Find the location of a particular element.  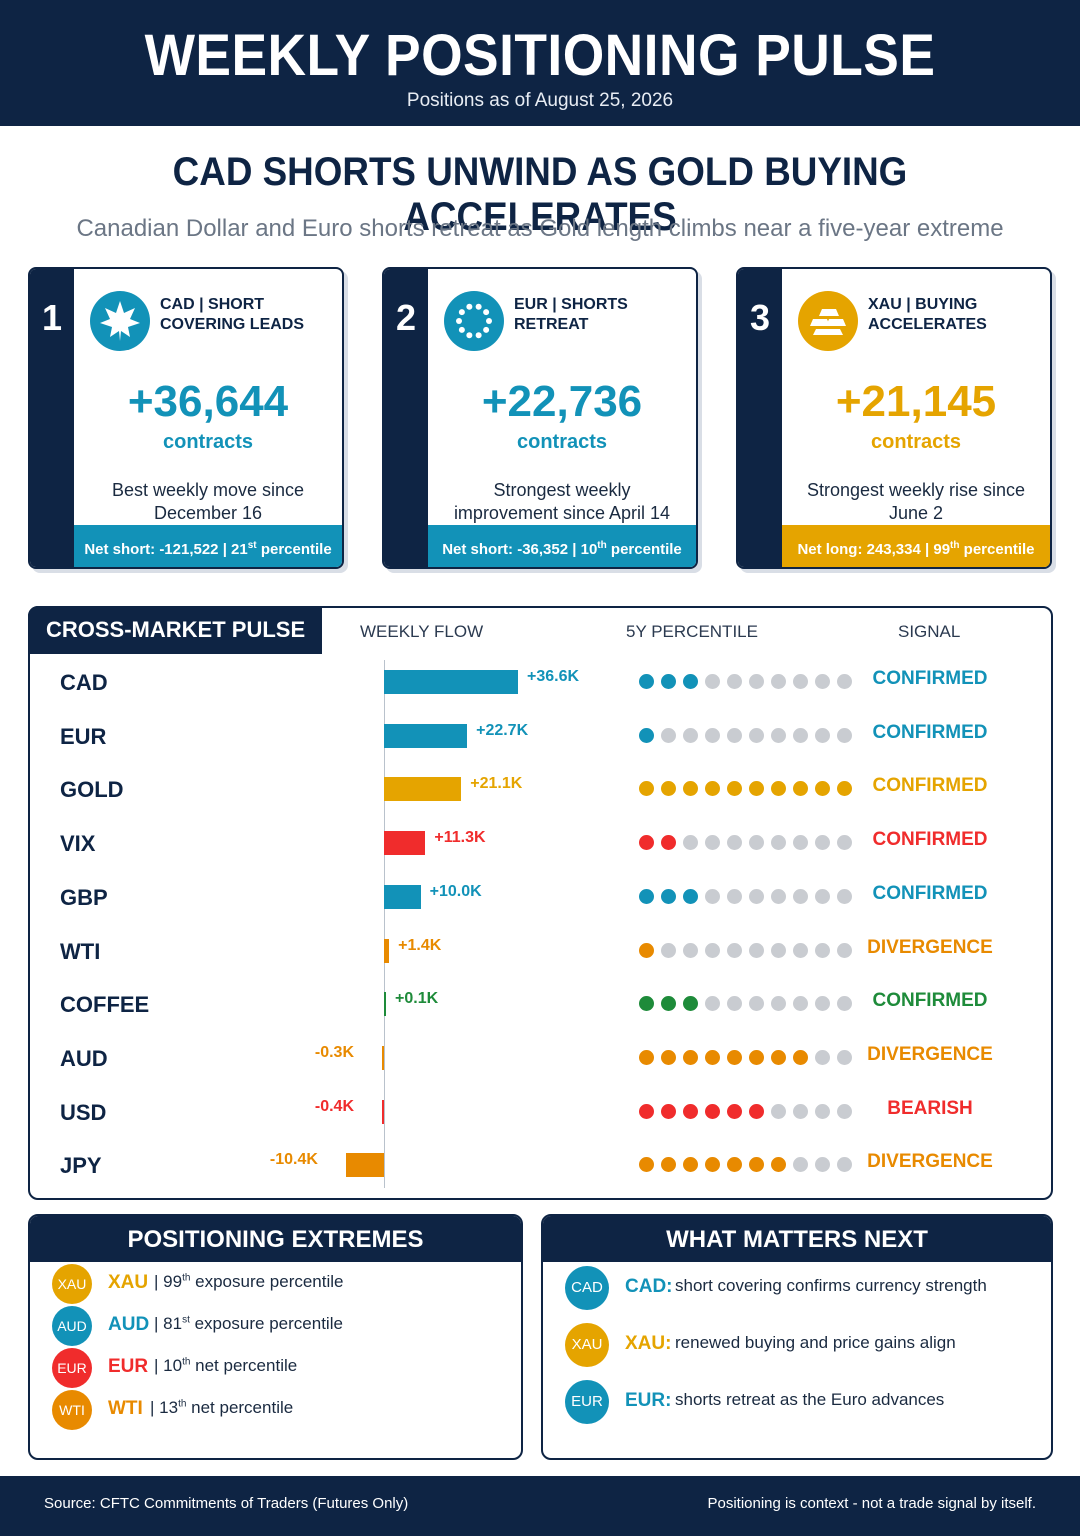

card-rail is located at coordinates (52, 418).